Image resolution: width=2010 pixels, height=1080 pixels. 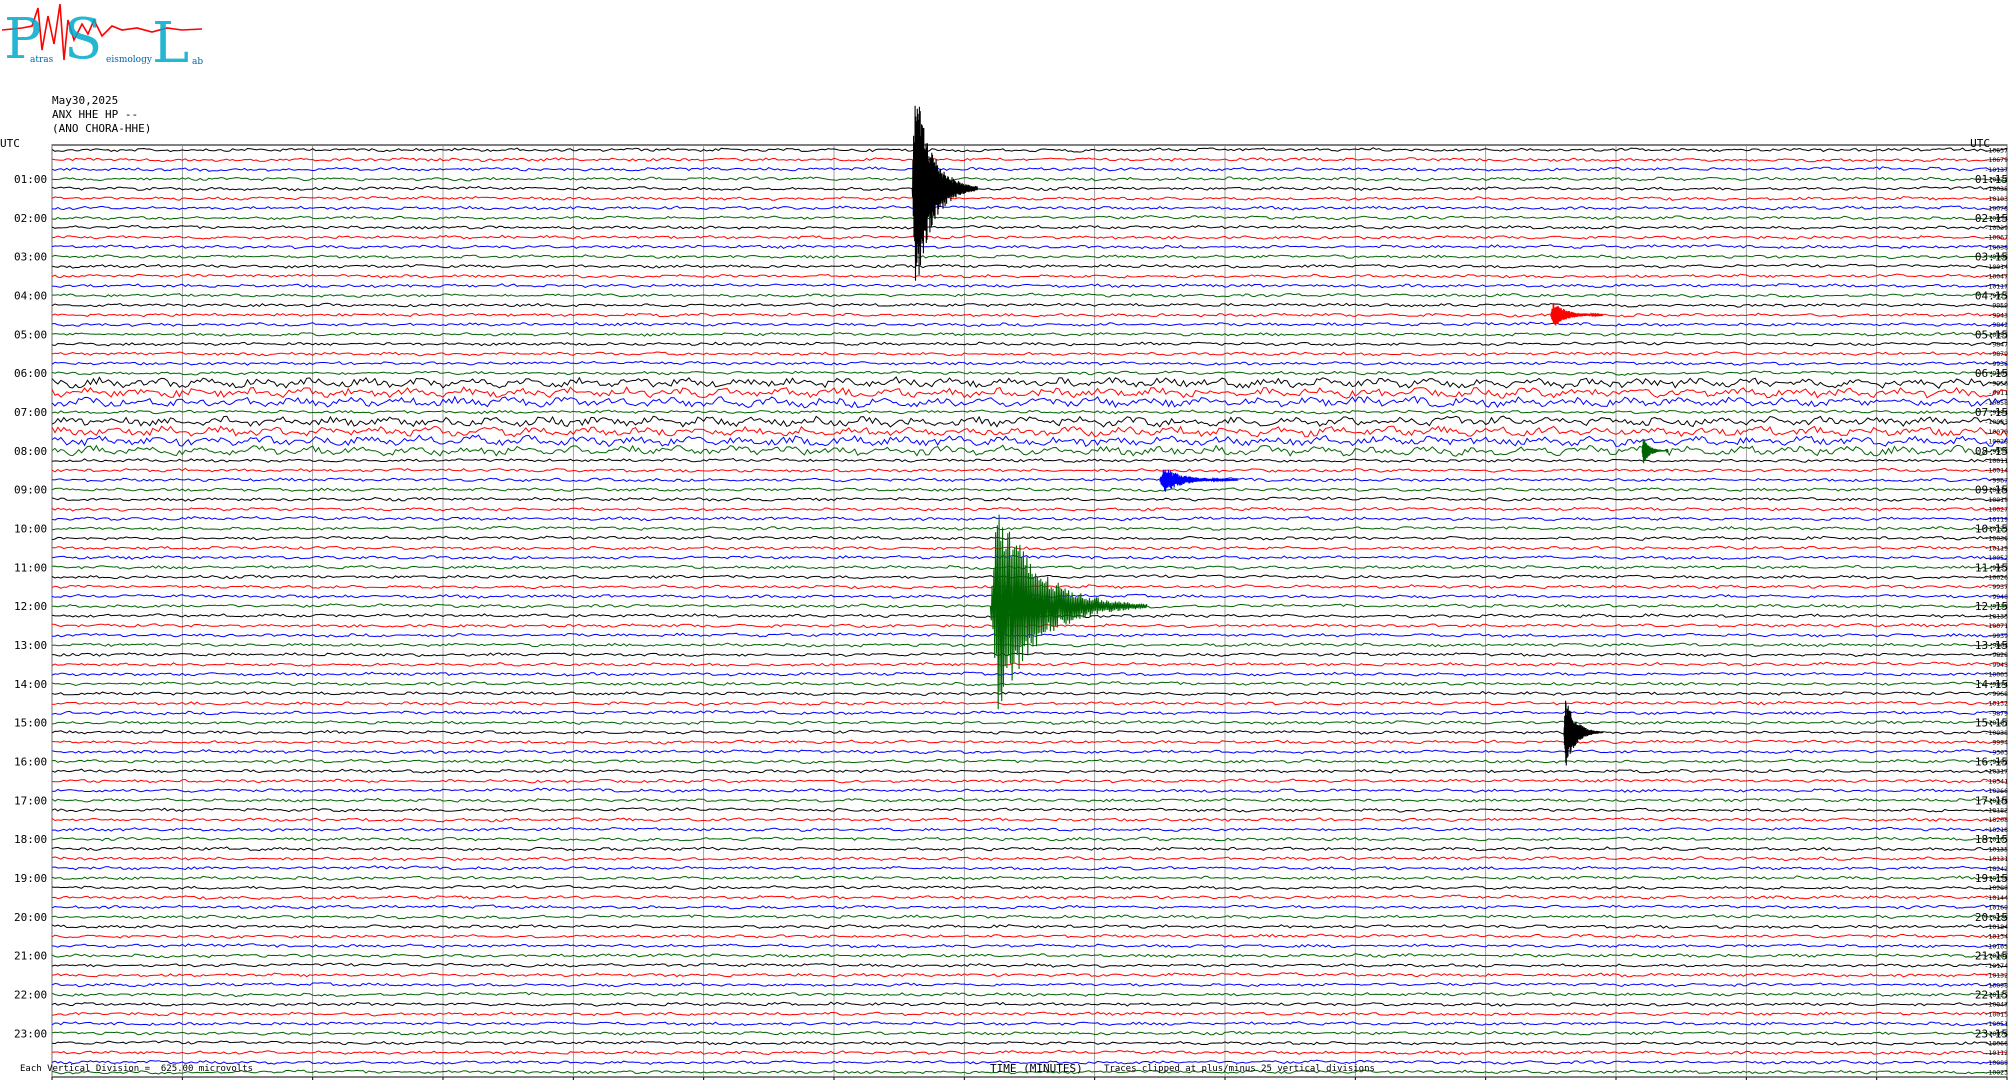 I want to click on trace-offset-label: -10117, so click(x=1997, y=286).